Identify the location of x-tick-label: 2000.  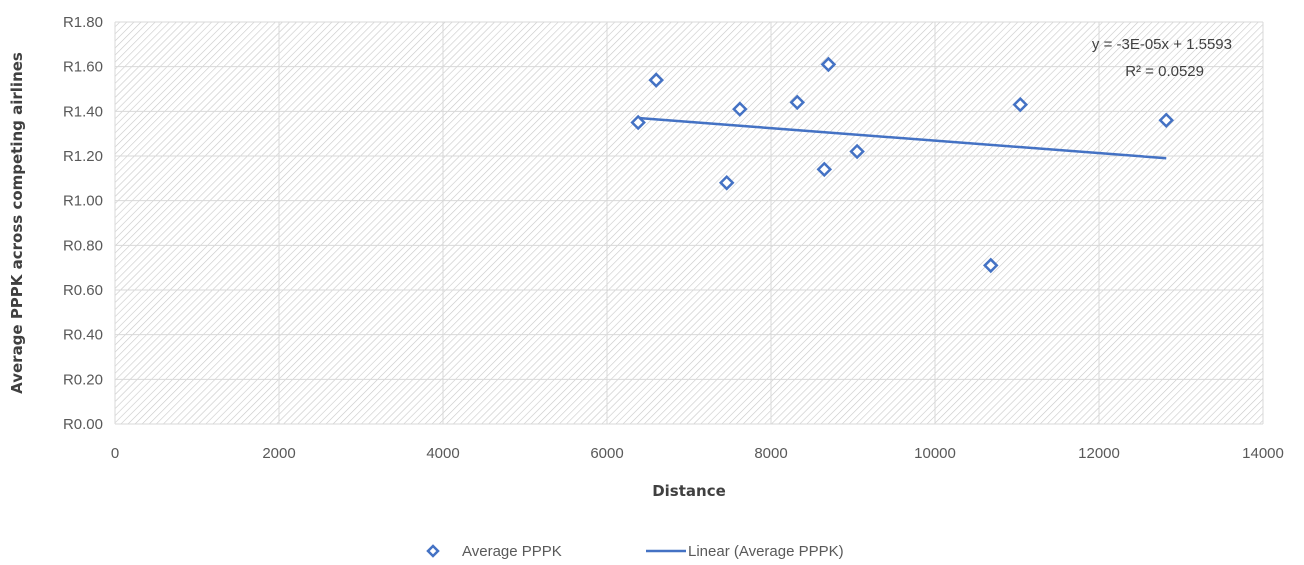
(278, 453).